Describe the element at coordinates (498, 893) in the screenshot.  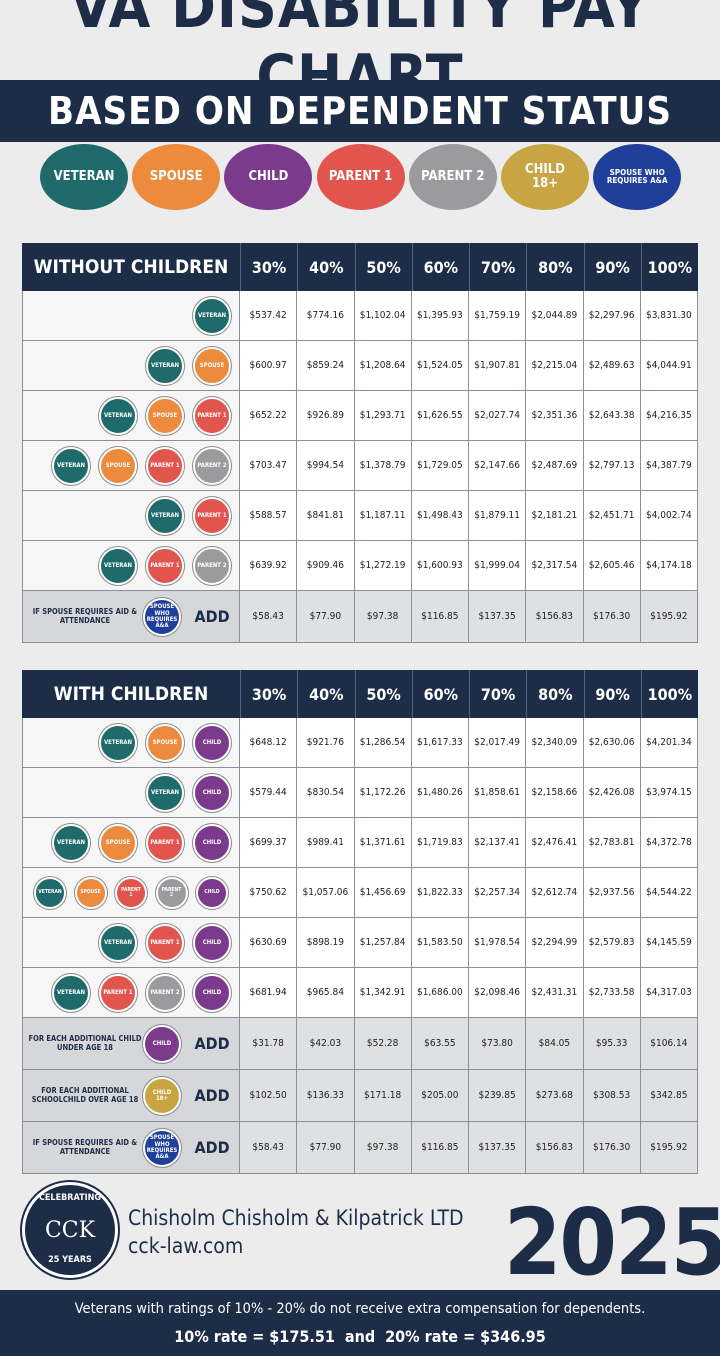
I see `pay-value: $2,257.34` at that location.